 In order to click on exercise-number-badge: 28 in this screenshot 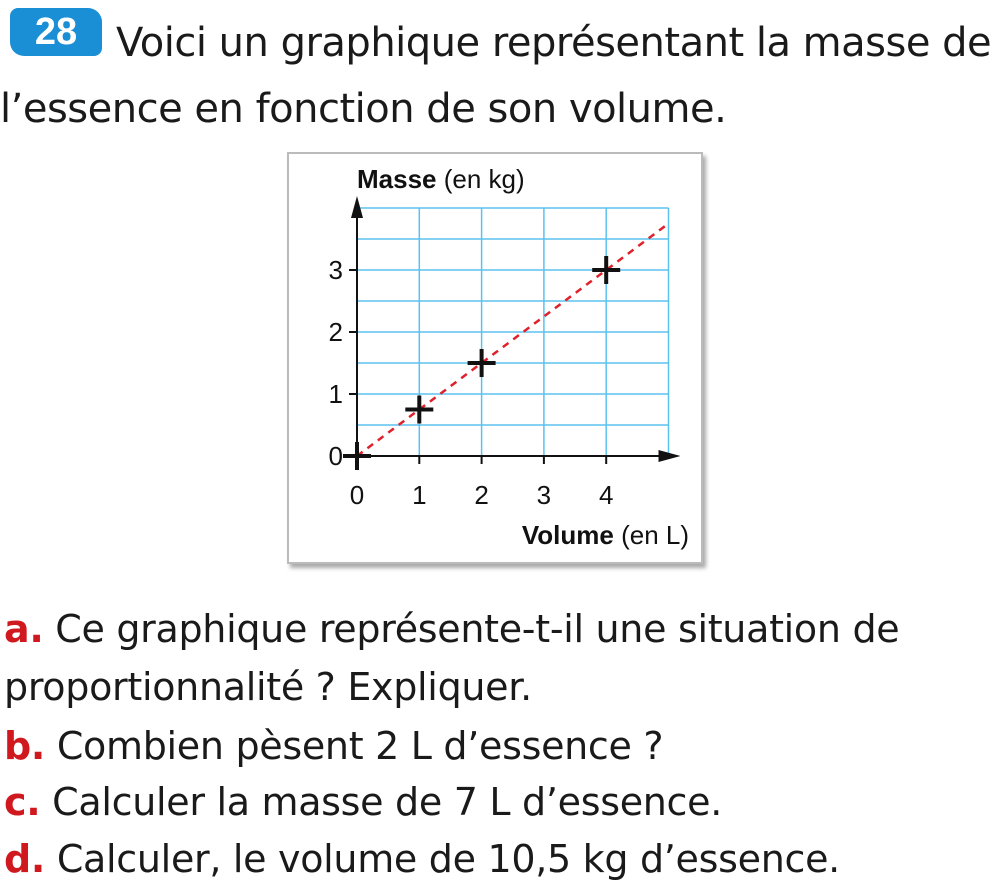, I will do `click(56, 32)`.